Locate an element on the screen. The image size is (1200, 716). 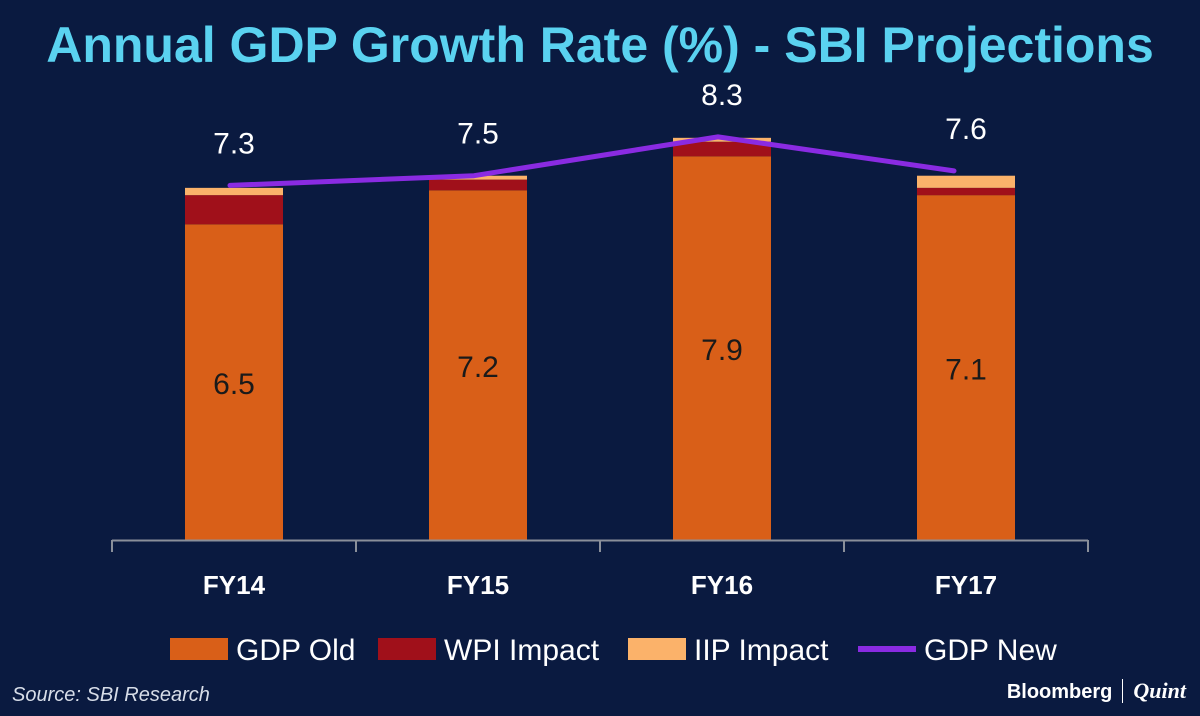
bar-gdp-old-fy14 is located at coordinates (234, 382).